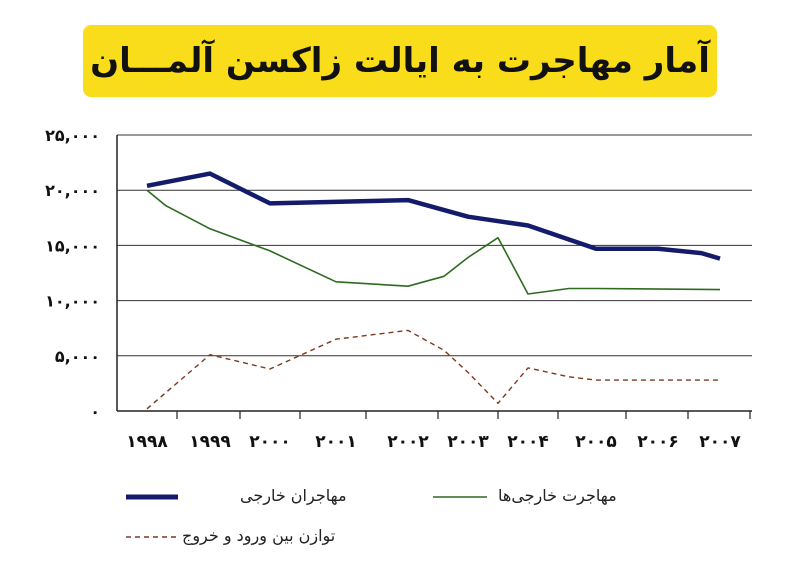  I want to click on legend-item-foreign-immigrants: مهاجران خارجی, so click(293, 495).